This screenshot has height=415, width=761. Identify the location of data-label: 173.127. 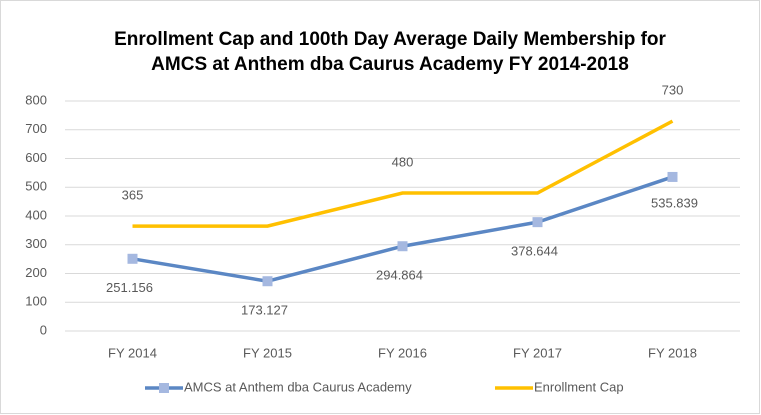
(264, 310).